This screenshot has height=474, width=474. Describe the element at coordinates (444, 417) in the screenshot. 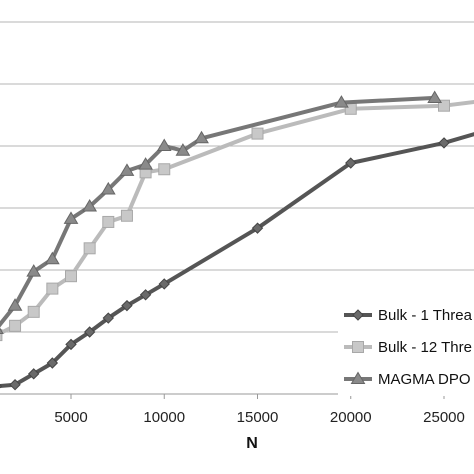

I see `x-tick-label: 25000` at that location.